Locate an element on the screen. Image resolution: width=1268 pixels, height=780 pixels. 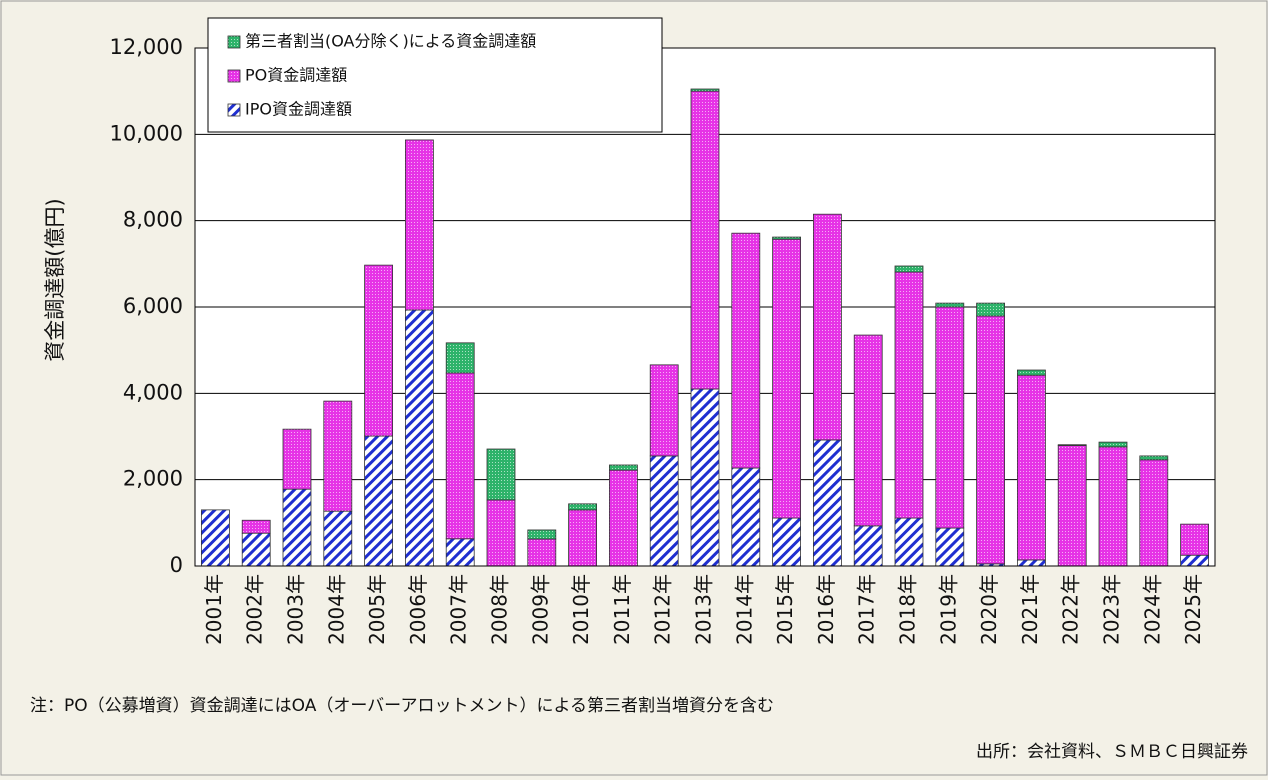
x-tick-label: 2002年 is located at coordinates (255, 609).